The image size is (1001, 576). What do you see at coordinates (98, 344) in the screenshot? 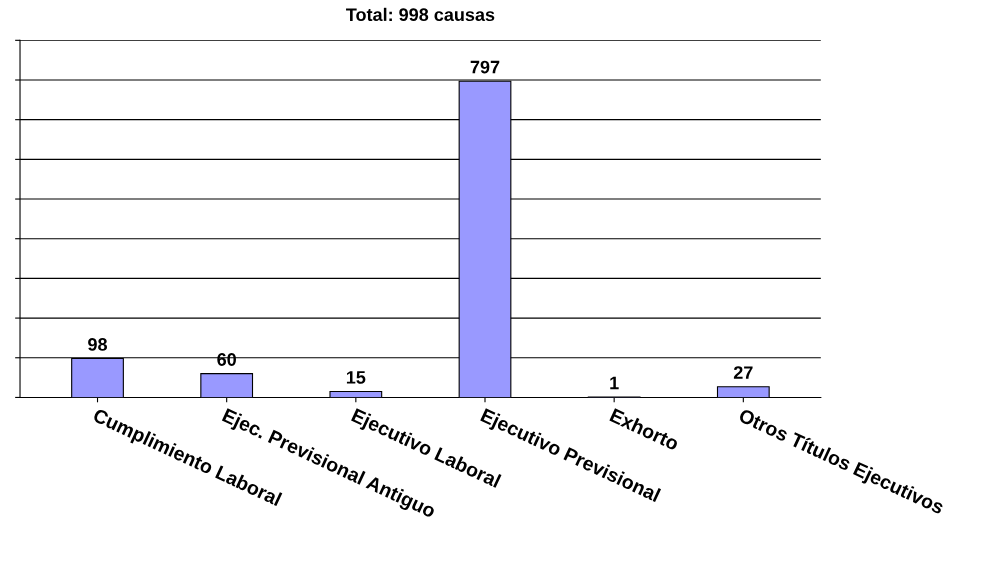
I see `data-label: 98` at bounding box center [98, 344].